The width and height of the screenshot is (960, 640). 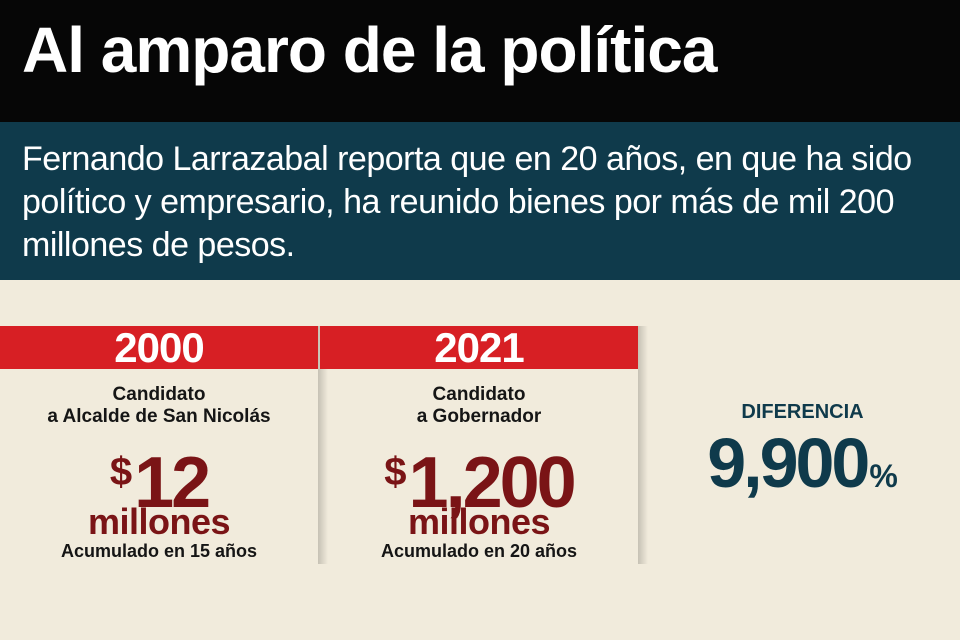 I want to click on difference-number: 9,900, so click(x=788, y=463).